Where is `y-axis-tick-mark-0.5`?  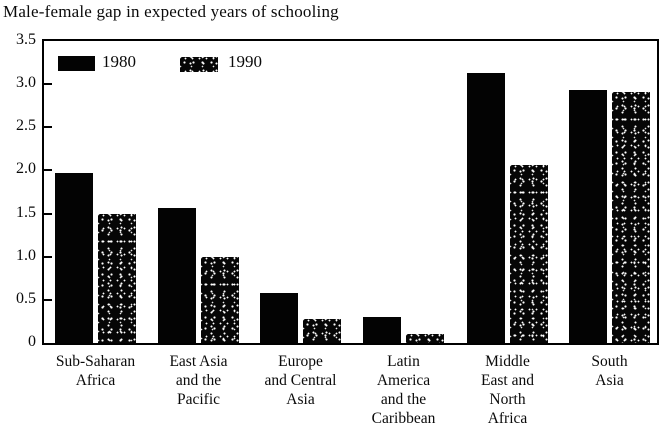
y-axis-tick-mark-0.5 is located at coordinates (48, 299).